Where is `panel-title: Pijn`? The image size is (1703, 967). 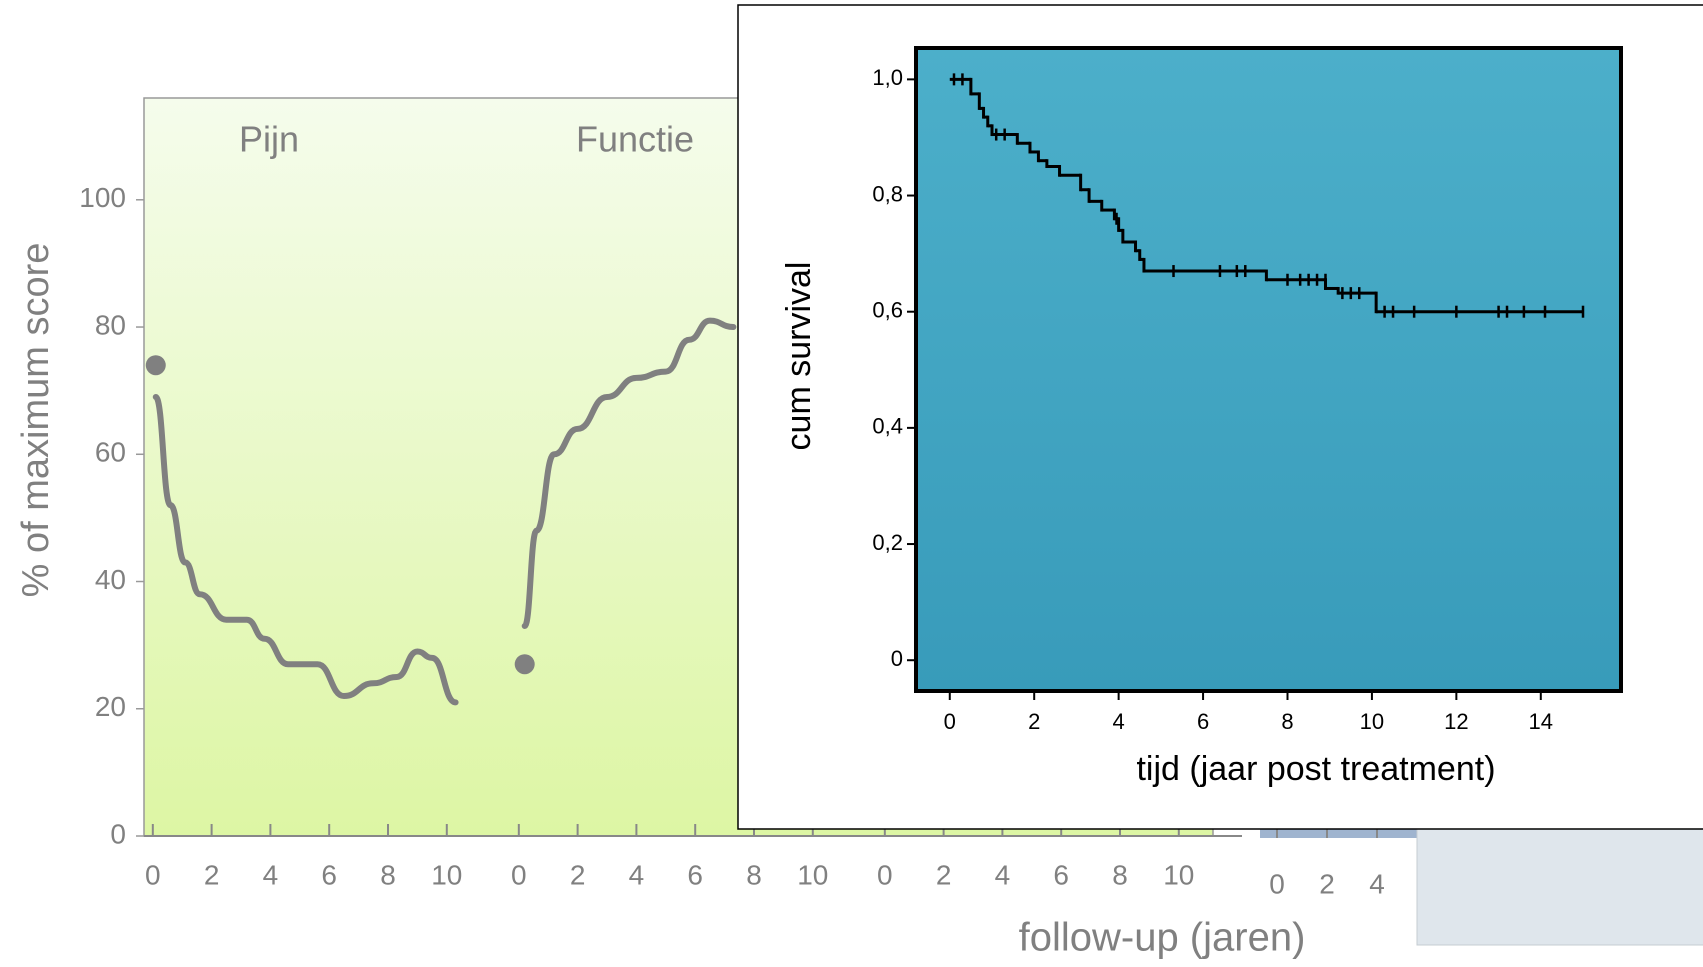
panel-title: Pijn is located at coordinates (269, 139).